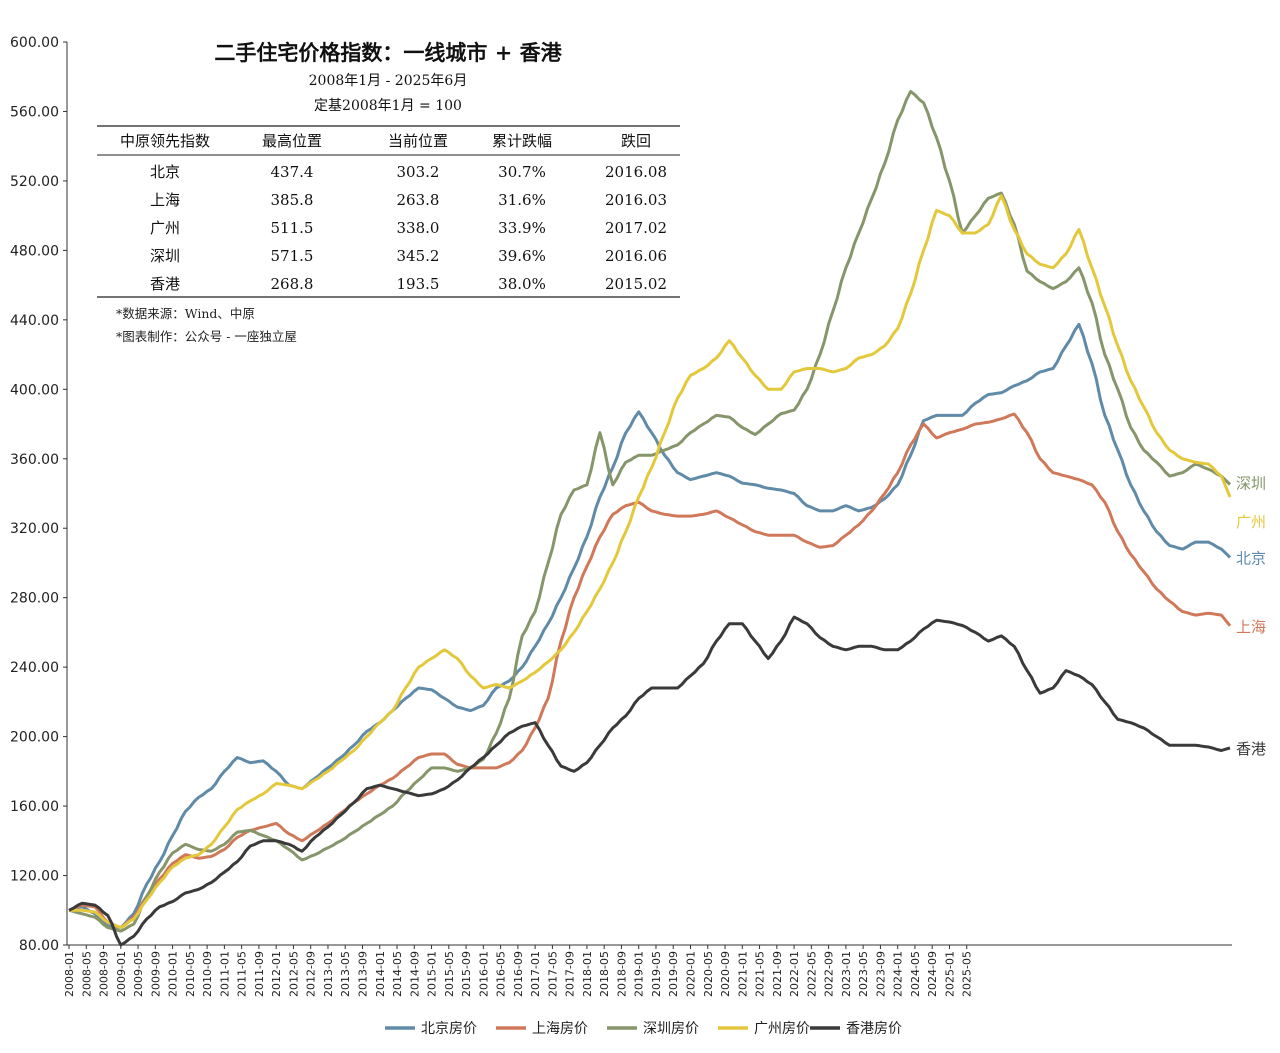 The image size is (1280, 1053). I want to click on x-tick-label: 2009-05, so click(138, 974).